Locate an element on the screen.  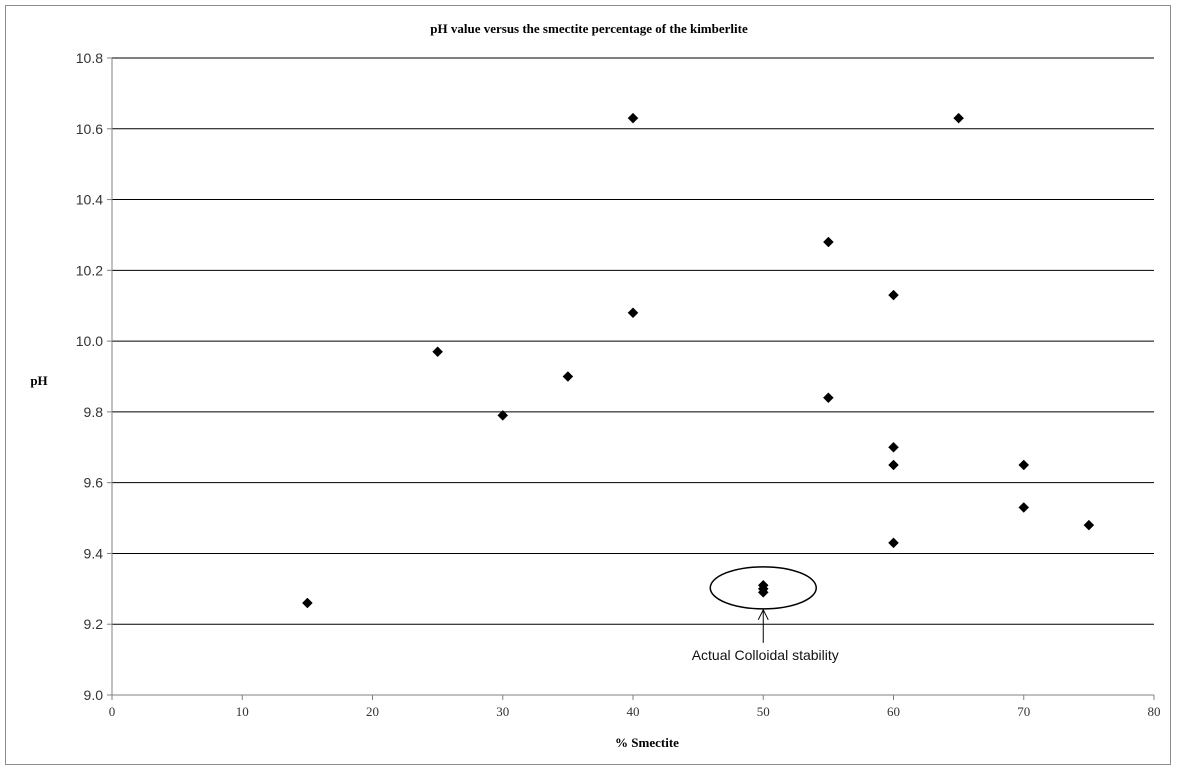
x-tick-label-7: 70 is located at coordinates (1023, 711).